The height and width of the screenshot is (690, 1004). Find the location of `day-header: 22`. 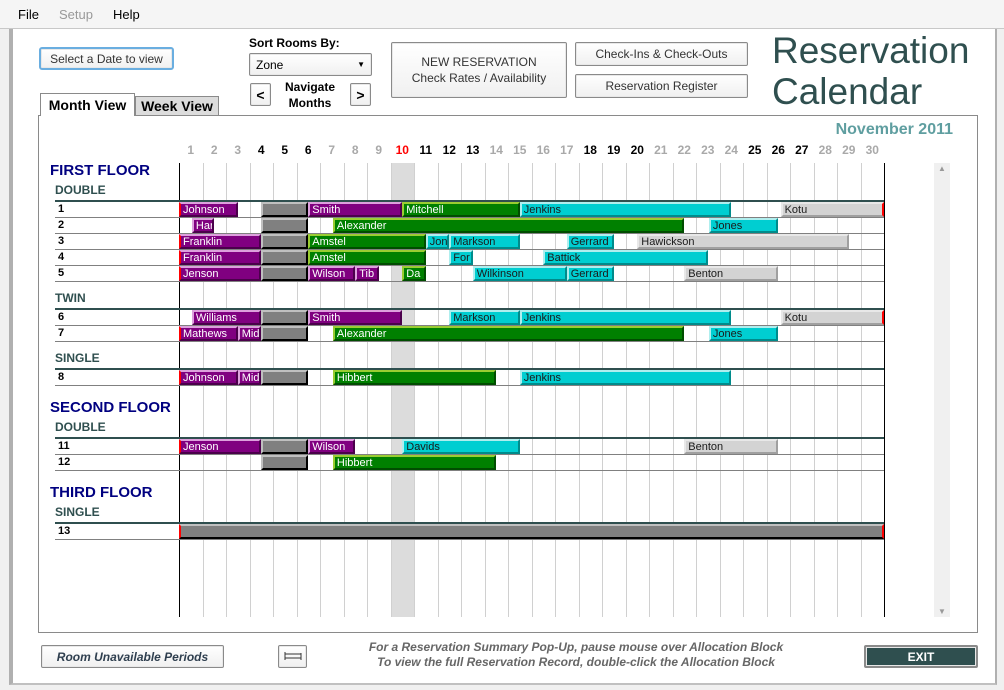

day-header: 22 is located at coordinates (684, 150).